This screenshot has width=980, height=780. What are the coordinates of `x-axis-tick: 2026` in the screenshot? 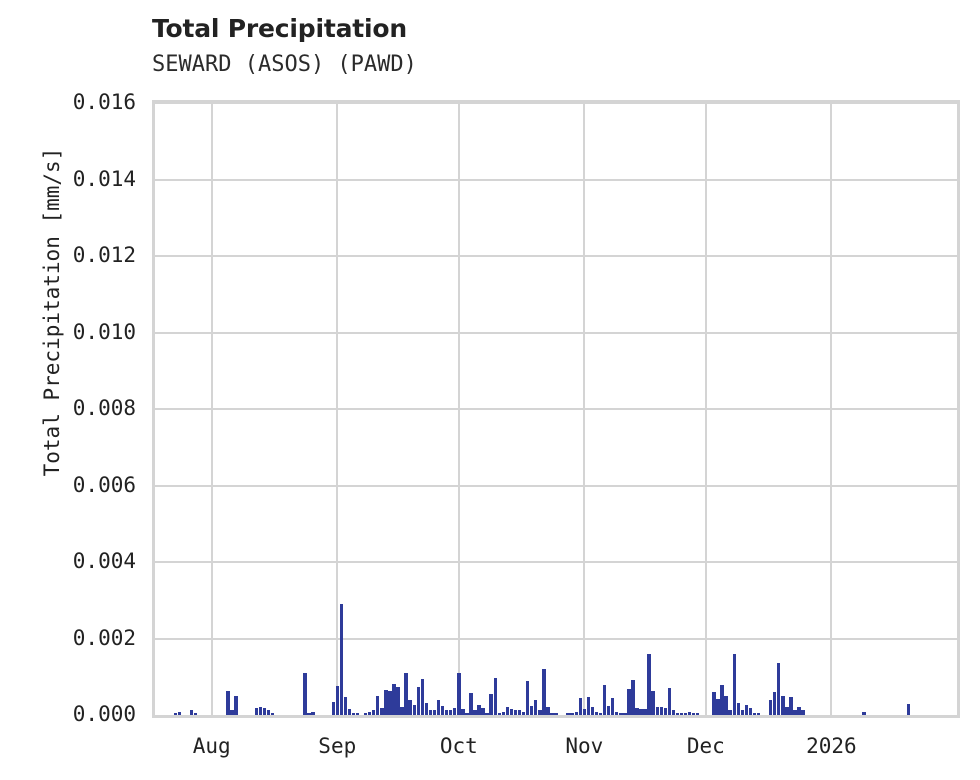 It's located at (831, 746).